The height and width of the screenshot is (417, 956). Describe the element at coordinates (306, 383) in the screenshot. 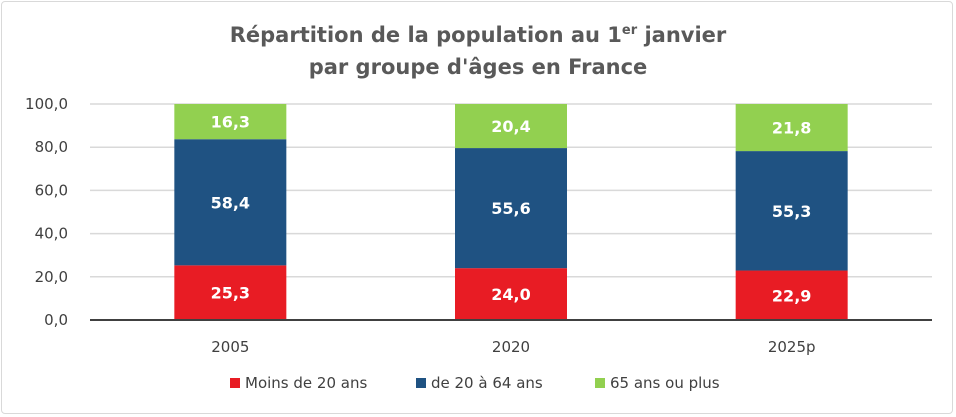

I see `legend-label: Moins de 20 ans` at that location.